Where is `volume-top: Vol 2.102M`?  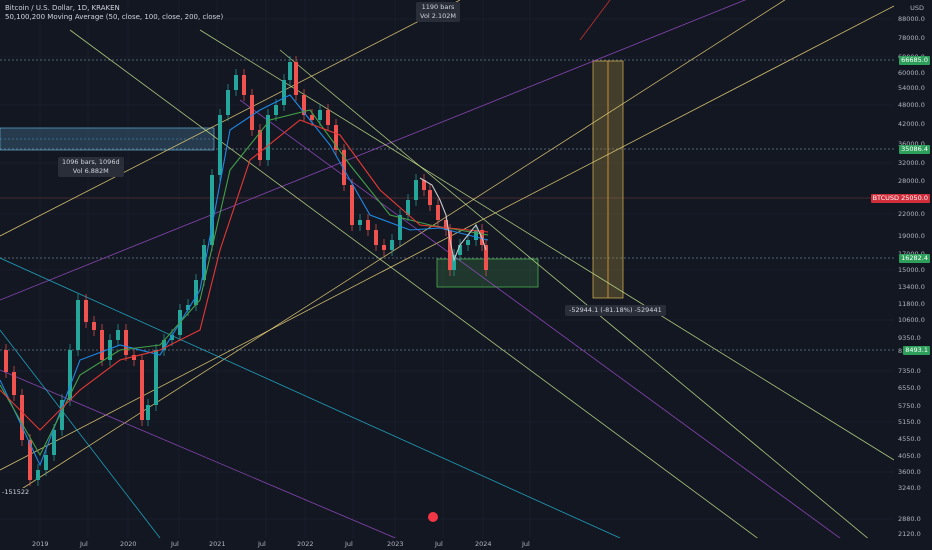
volume-top: Vol 2.102M is located at coordinates (438, 16).